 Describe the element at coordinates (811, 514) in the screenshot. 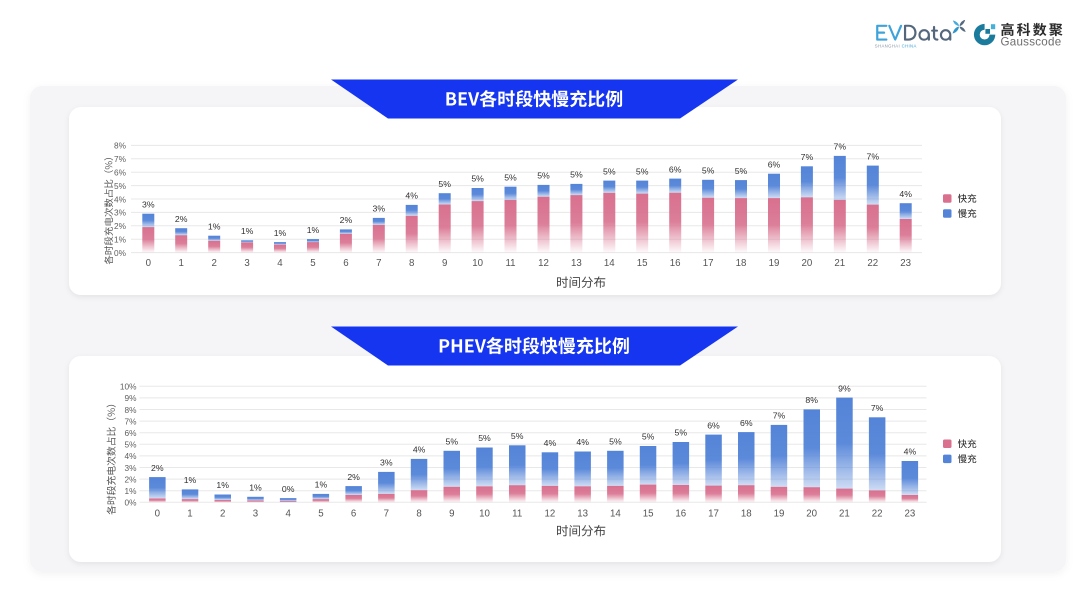

I see `svg-text: 20` at that location.